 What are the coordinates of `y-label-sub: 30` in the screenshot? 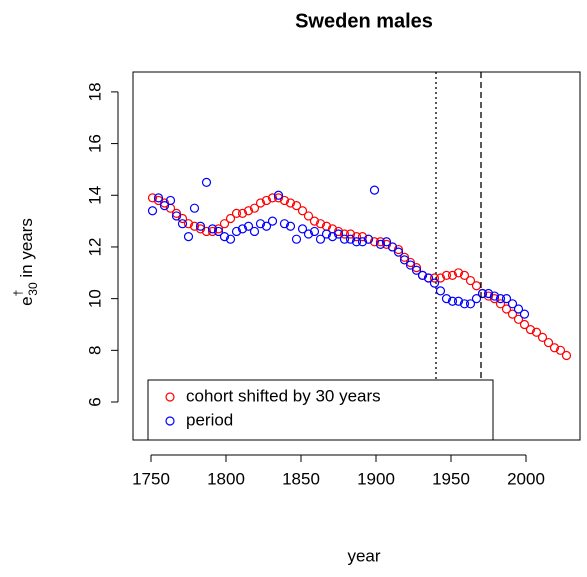 It's located at (33, 289).